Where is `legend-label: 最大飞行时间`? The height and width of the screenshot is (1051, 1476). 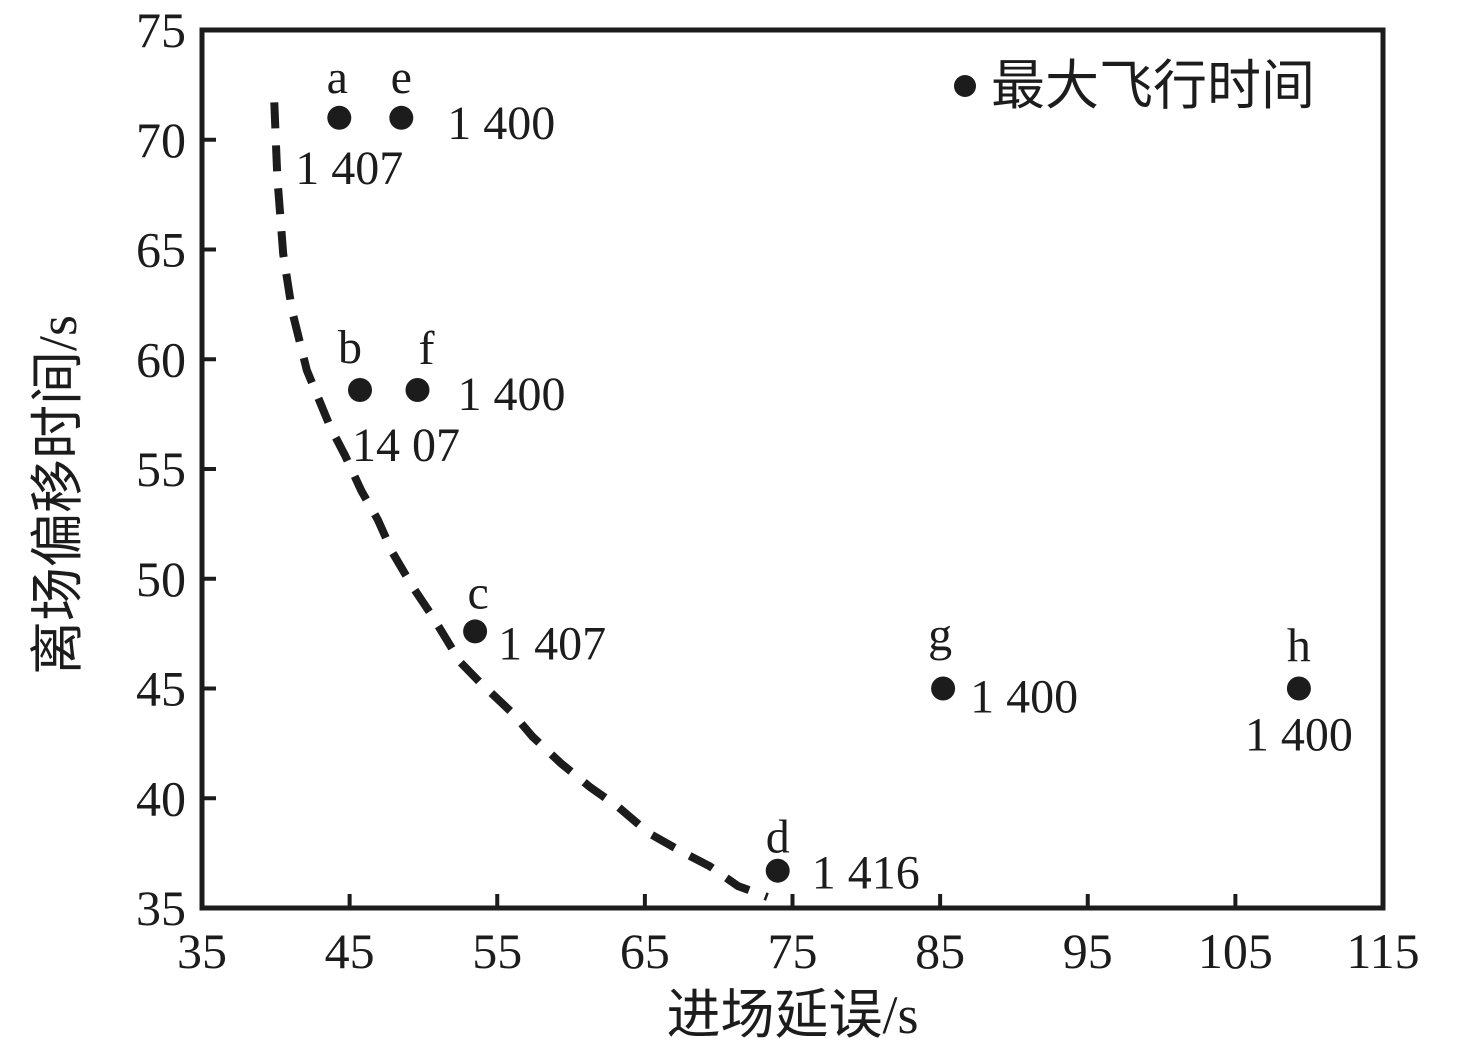 legend-label: 最大飞行时间 is located at coordinates (1153, 86).